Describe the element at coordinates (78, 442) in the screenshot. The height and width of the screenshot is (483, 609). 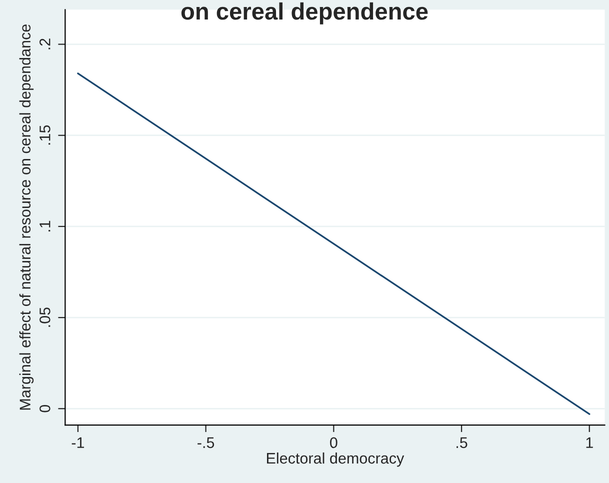
I see `x-tick-label: -1` at that location.